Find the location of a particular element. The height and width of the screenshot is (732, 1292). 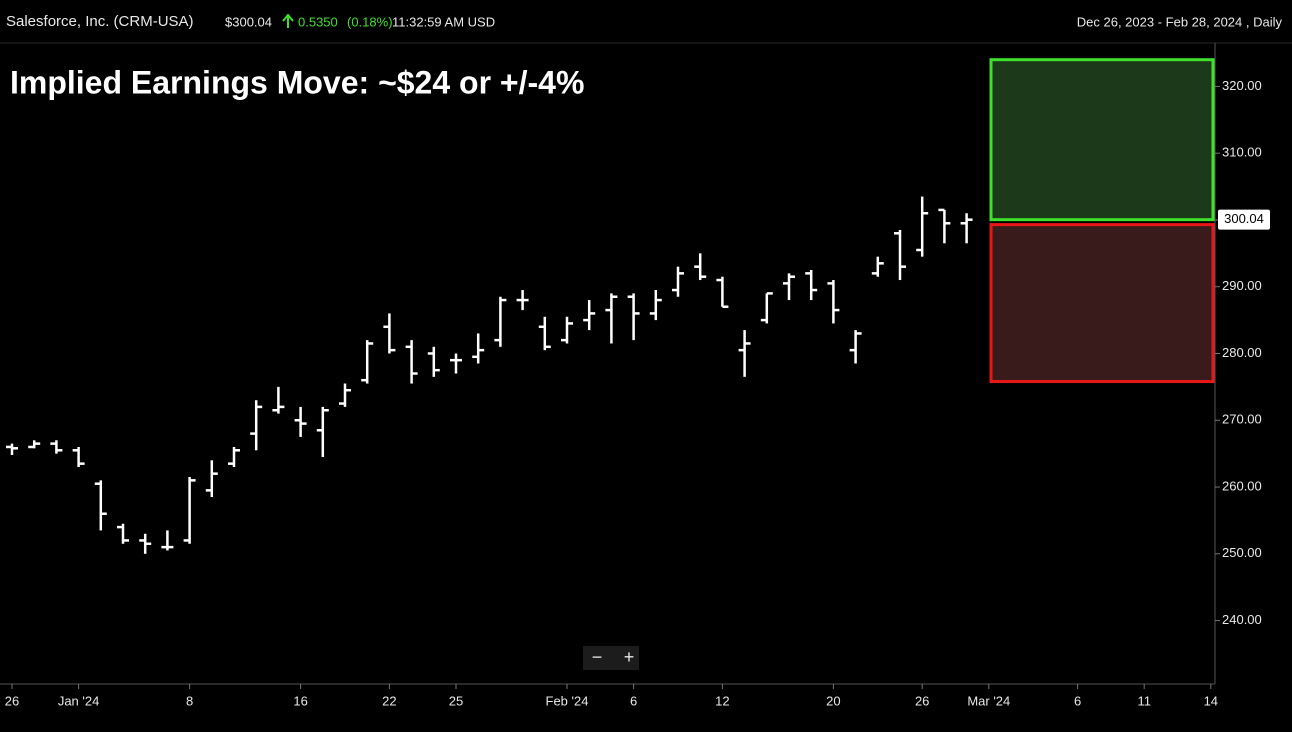

y-tick-label: 270.00 is located at coordinates (1242, 419).